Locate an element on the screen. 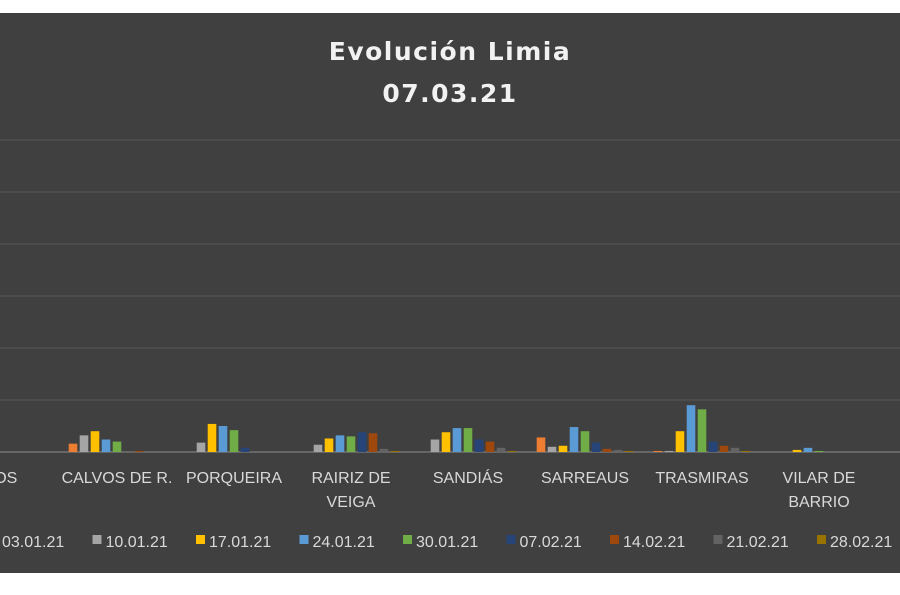 The image size is (900, 595). category-label: COS is located at coordinates (8, 478).